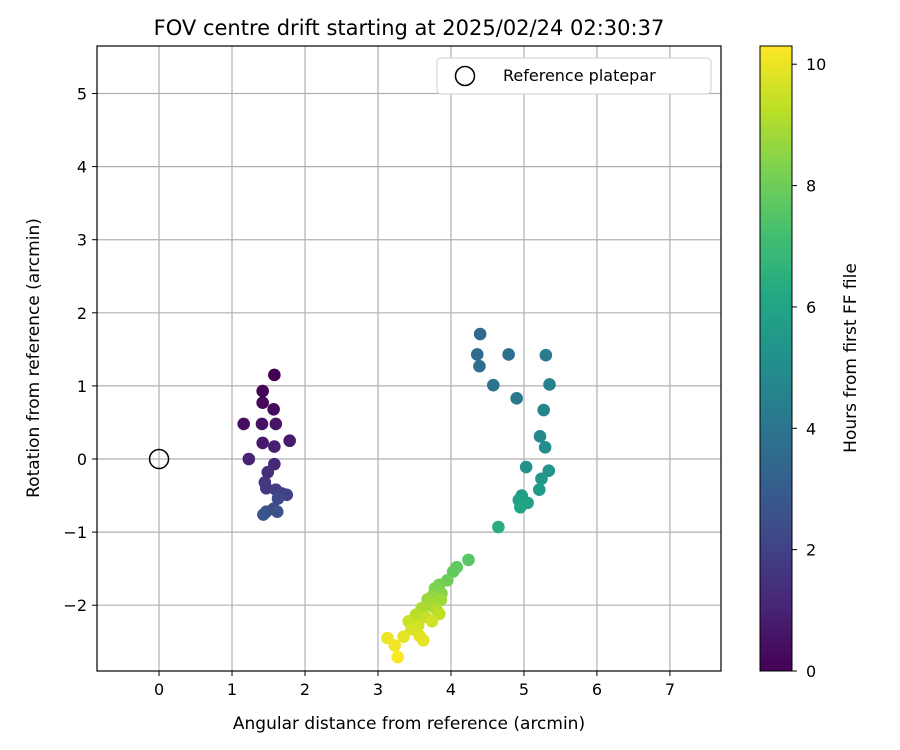 This screenshot has width=900, height=750. Describe the element at coordinates (811, 307) in the screenshot. I see `colorbar-tick-label: 6` at that location.